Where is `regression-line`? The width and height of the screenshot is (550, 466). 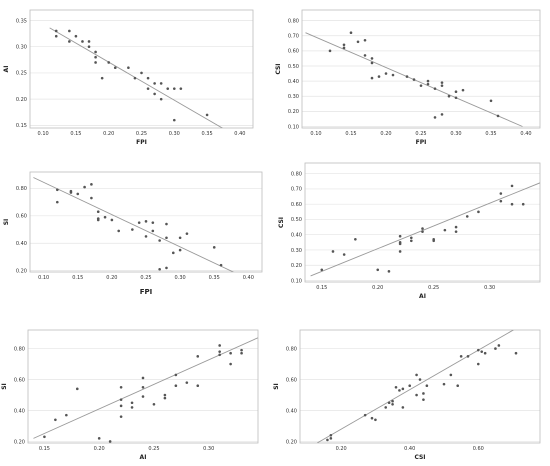 regression-line is located at coordinates (136, 77).